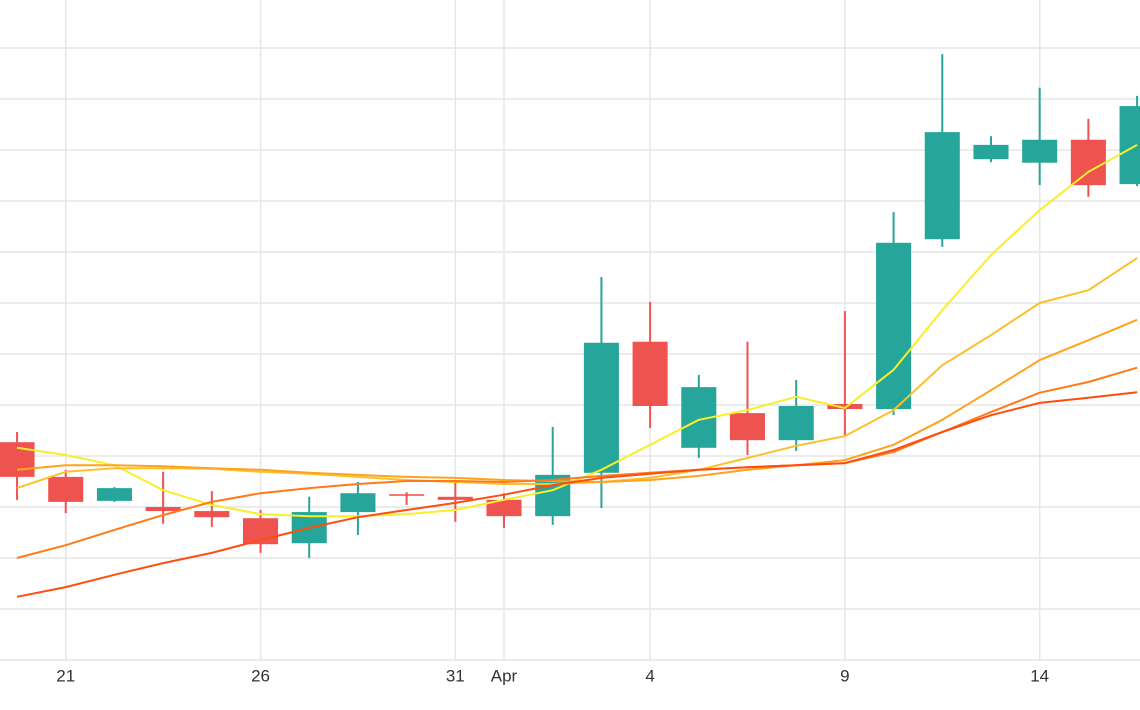  Describe the element at coordinates (504, 675) in the screenshot. I see `x-tick-label: Apr` at that location.